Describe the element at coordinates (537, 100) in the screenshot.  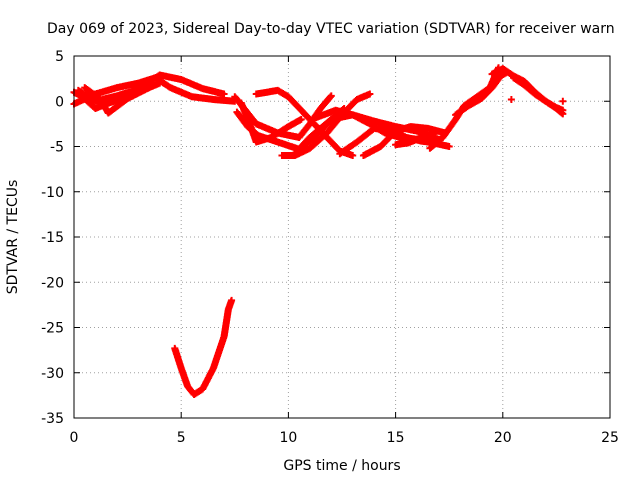
I see `series-isolated-points` at that location.